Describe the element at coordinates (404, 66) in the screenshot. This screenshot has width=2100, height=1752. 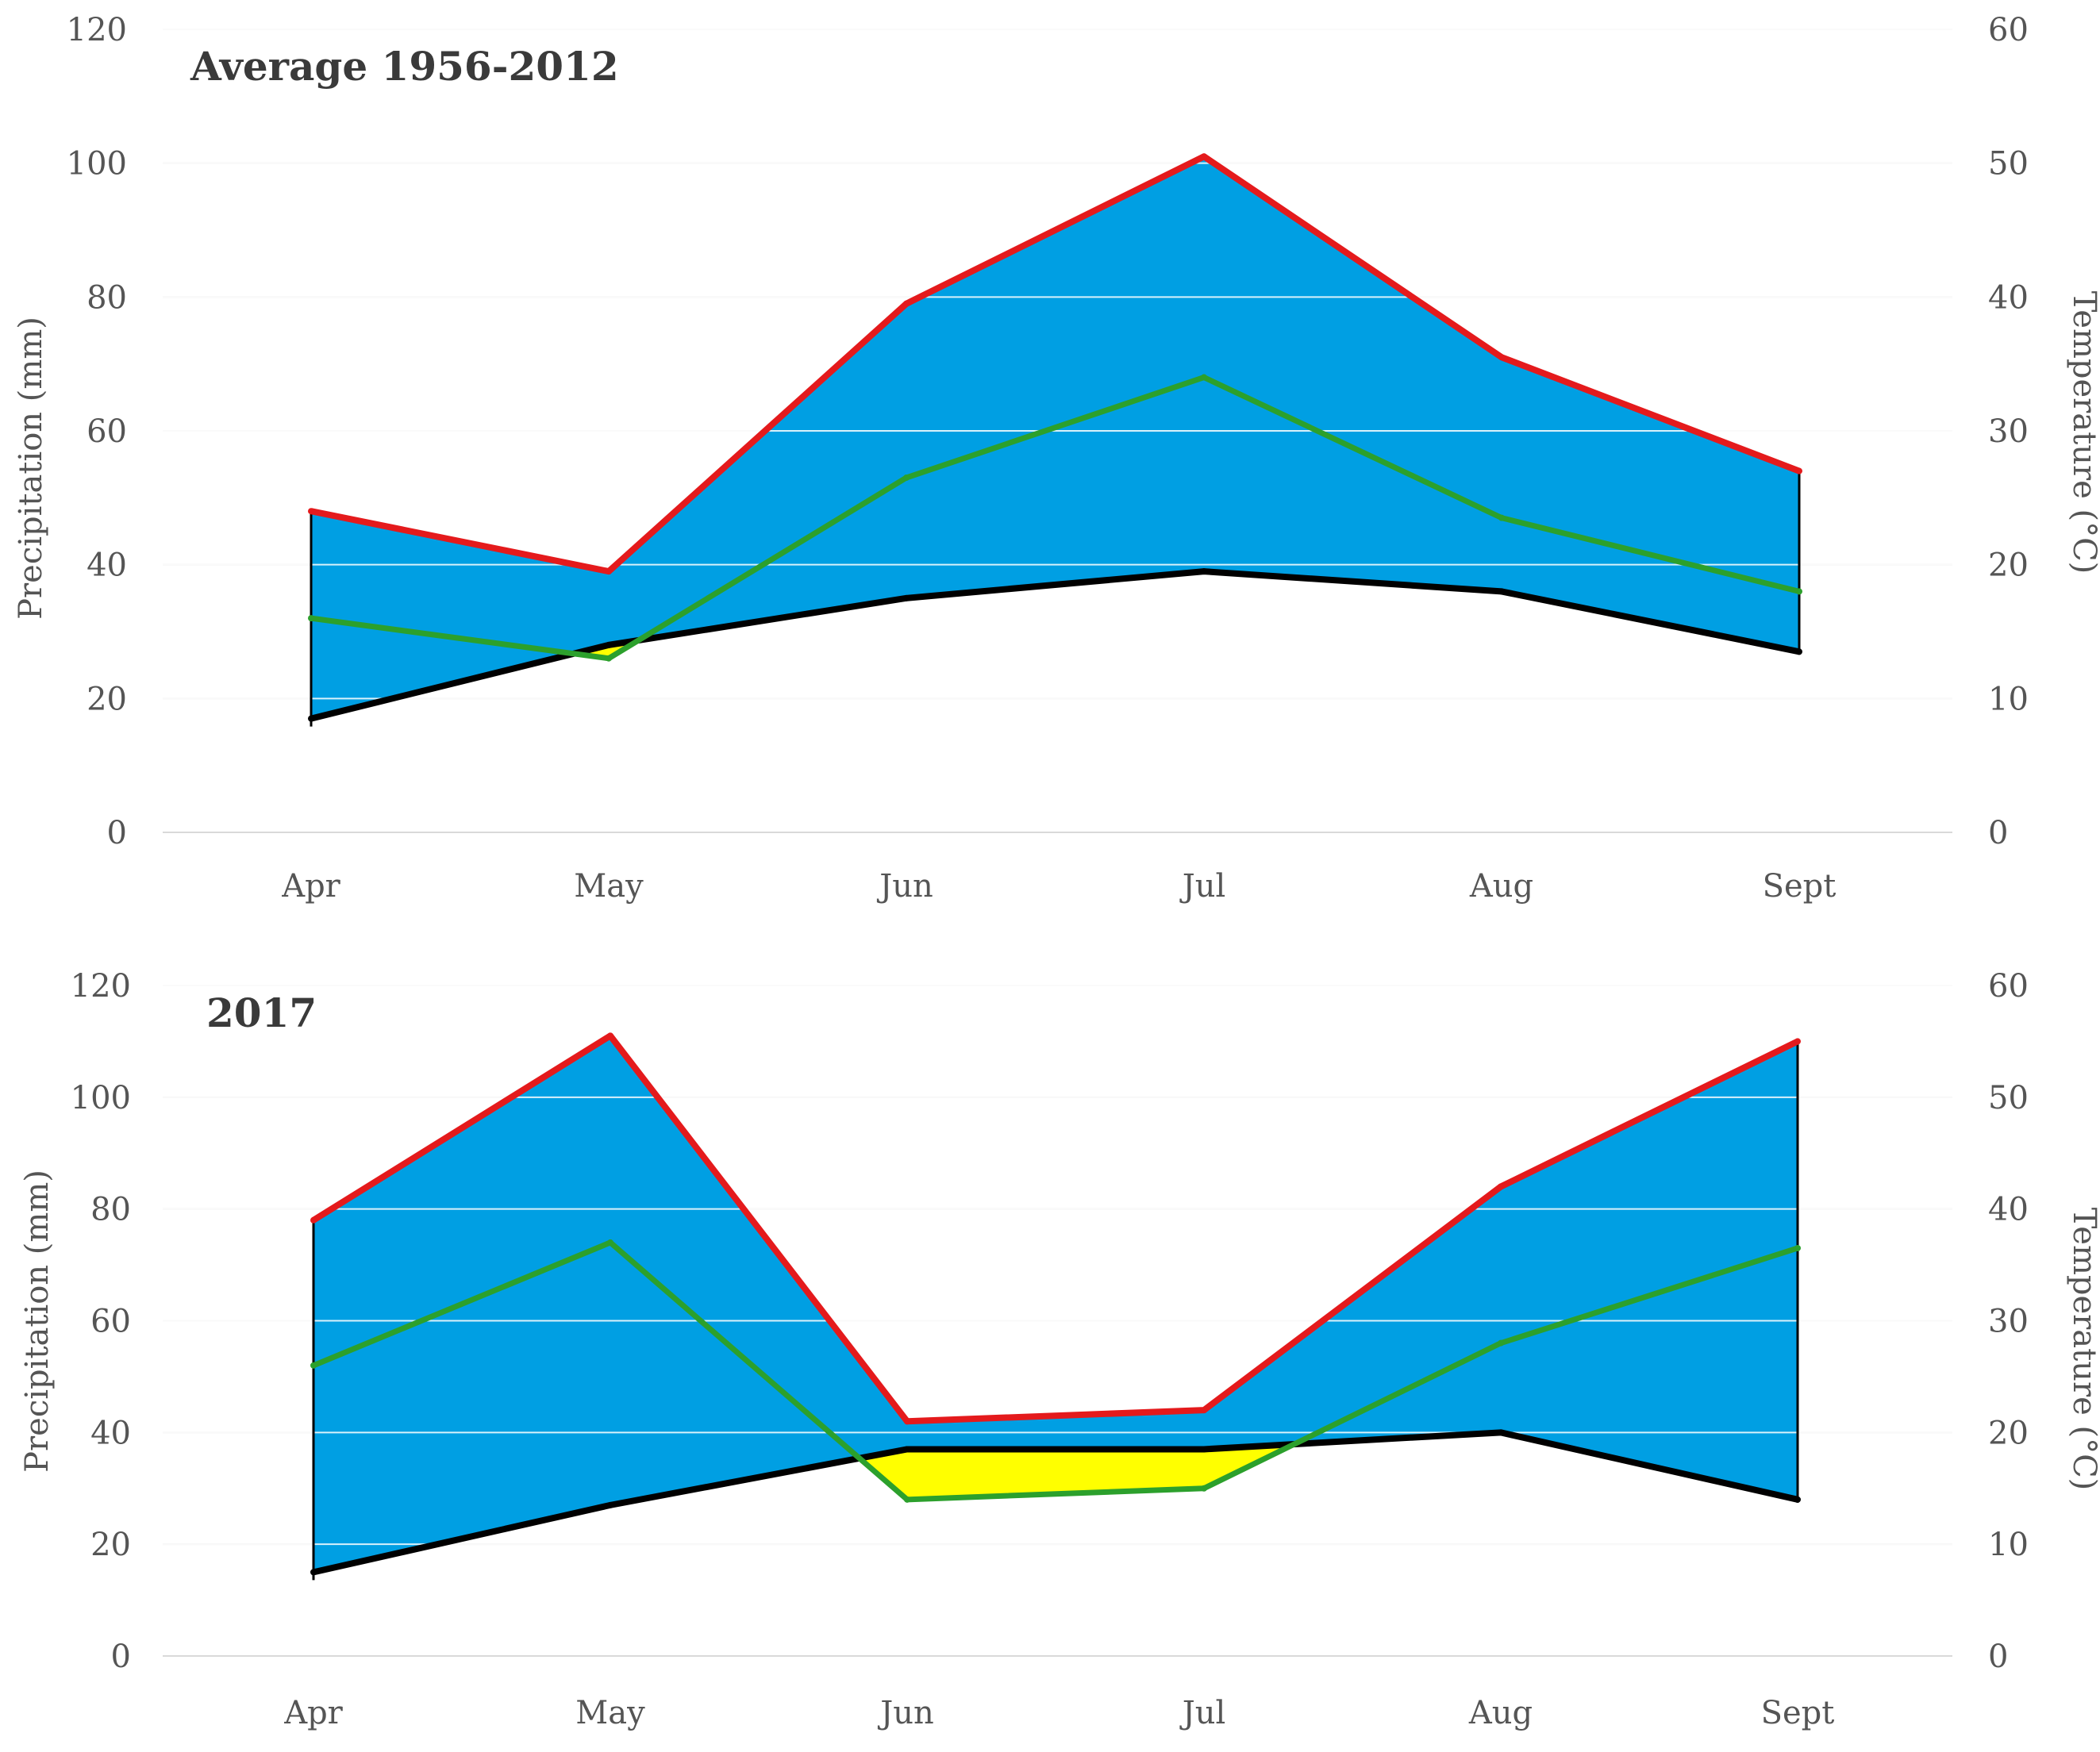
I see `panel-title-average: Average 1956-2012` at that location.